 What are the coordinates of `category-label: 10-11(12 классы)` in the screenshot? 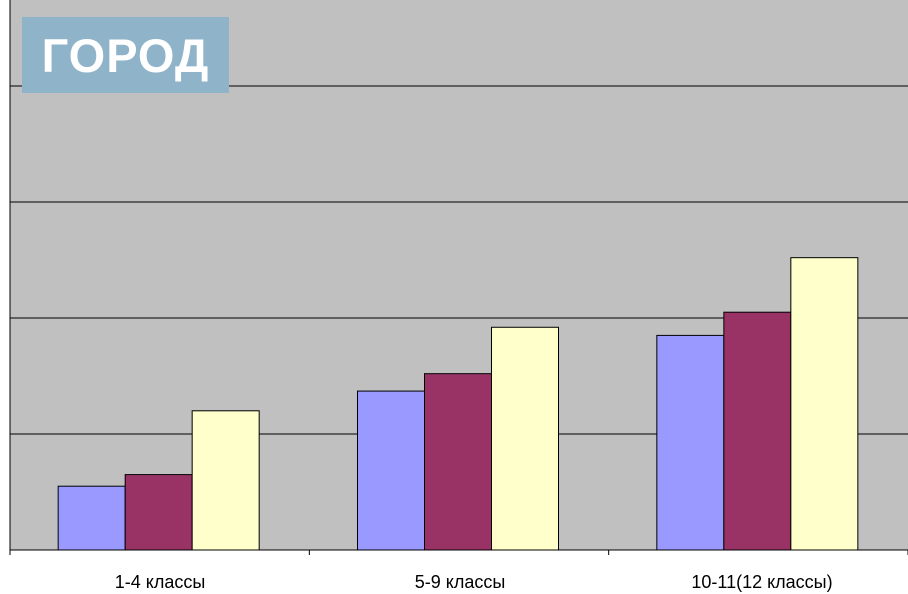 It's located at (761, 582).